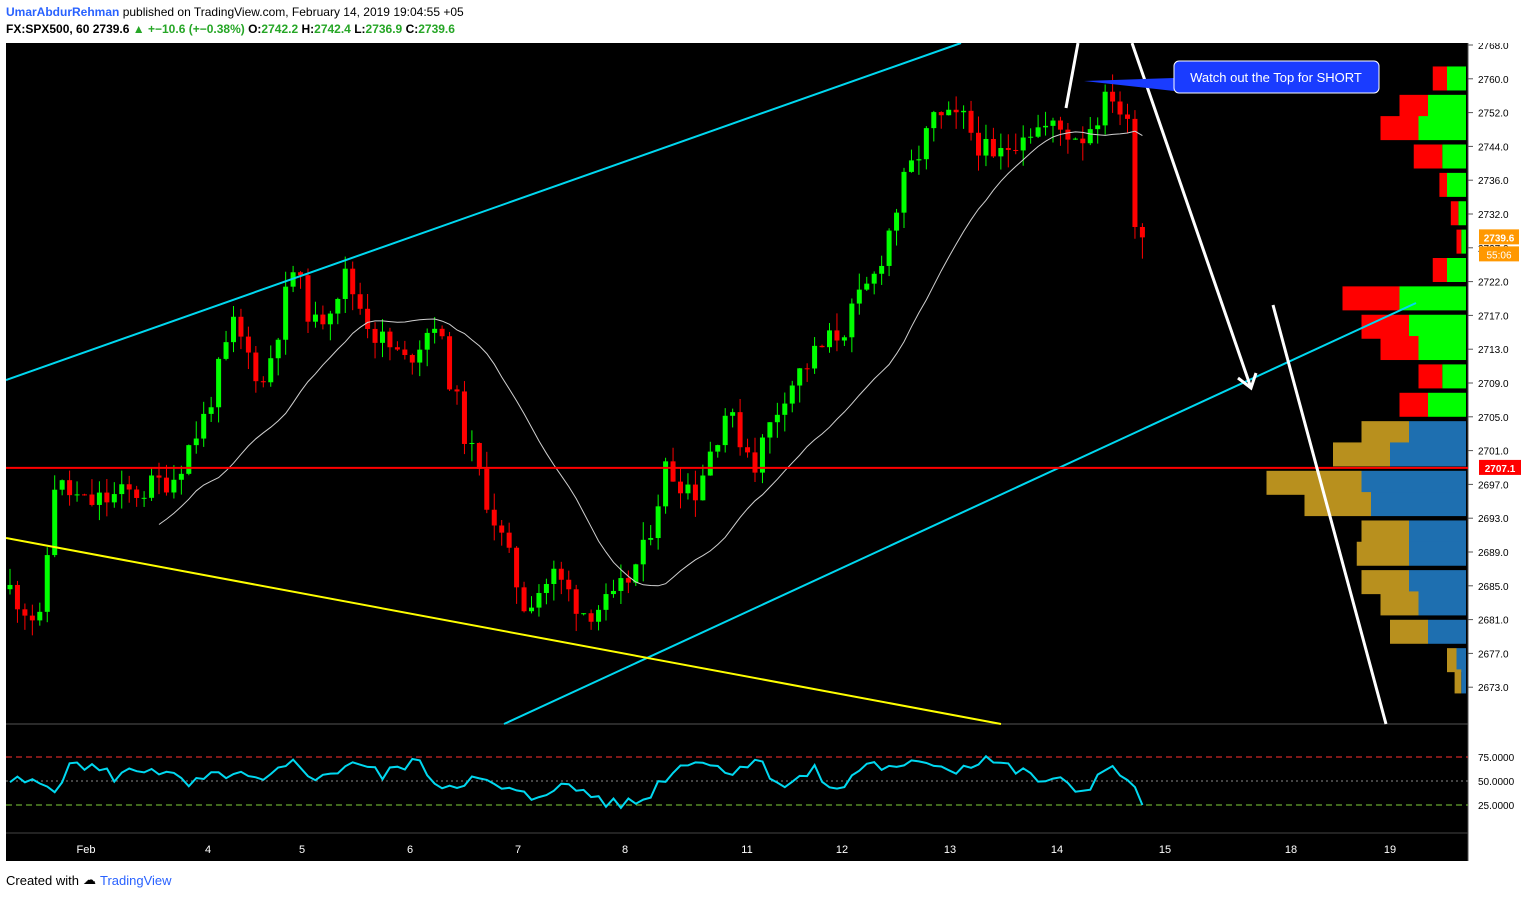 The height and width of the screenshot is (898, 1532). Describe the element at coordinates (1493, 519) in the screenshot. I see `price-tick-label: 2693.0` at that location.